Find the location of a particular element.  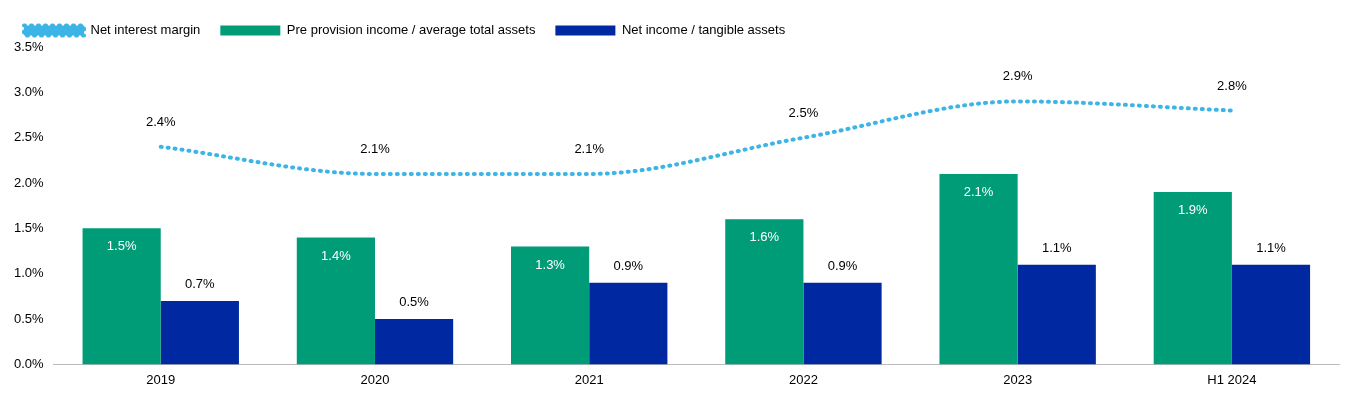

data-label: 1.4% is located at coordinates (336, 255).